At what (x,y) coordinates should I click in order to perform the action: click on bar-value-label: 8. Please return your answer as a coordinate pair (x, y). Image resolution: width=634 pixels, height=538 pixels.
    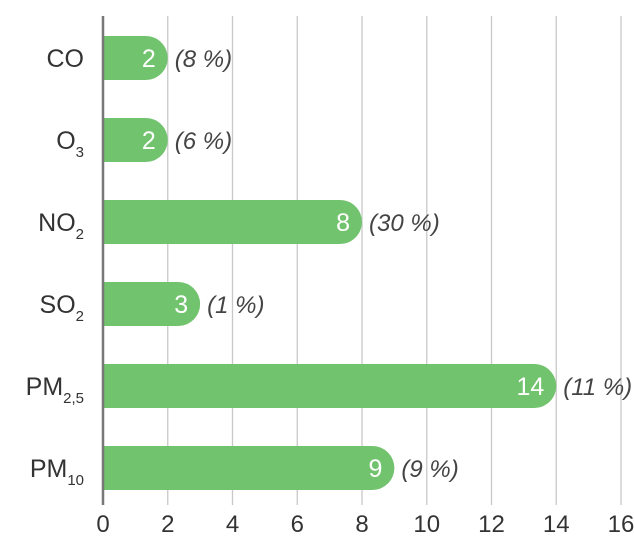
    Looking at the image, I should click on (343, 223).